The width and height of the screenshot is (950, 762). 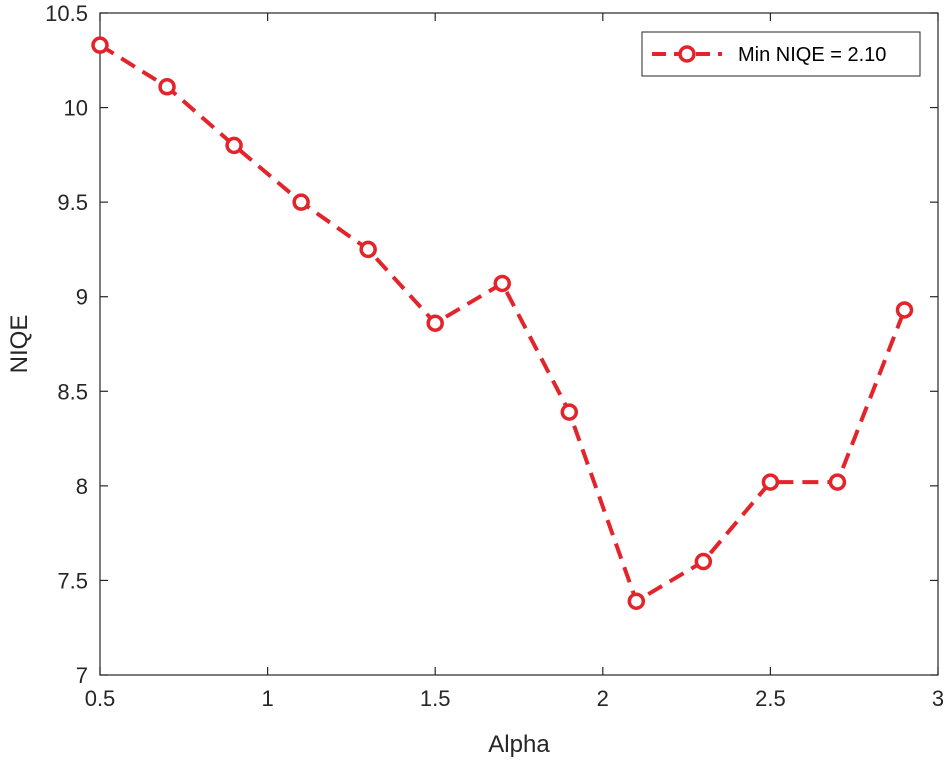 I want to click on y-tick-label: 10.5, so click(x=66, y=13).